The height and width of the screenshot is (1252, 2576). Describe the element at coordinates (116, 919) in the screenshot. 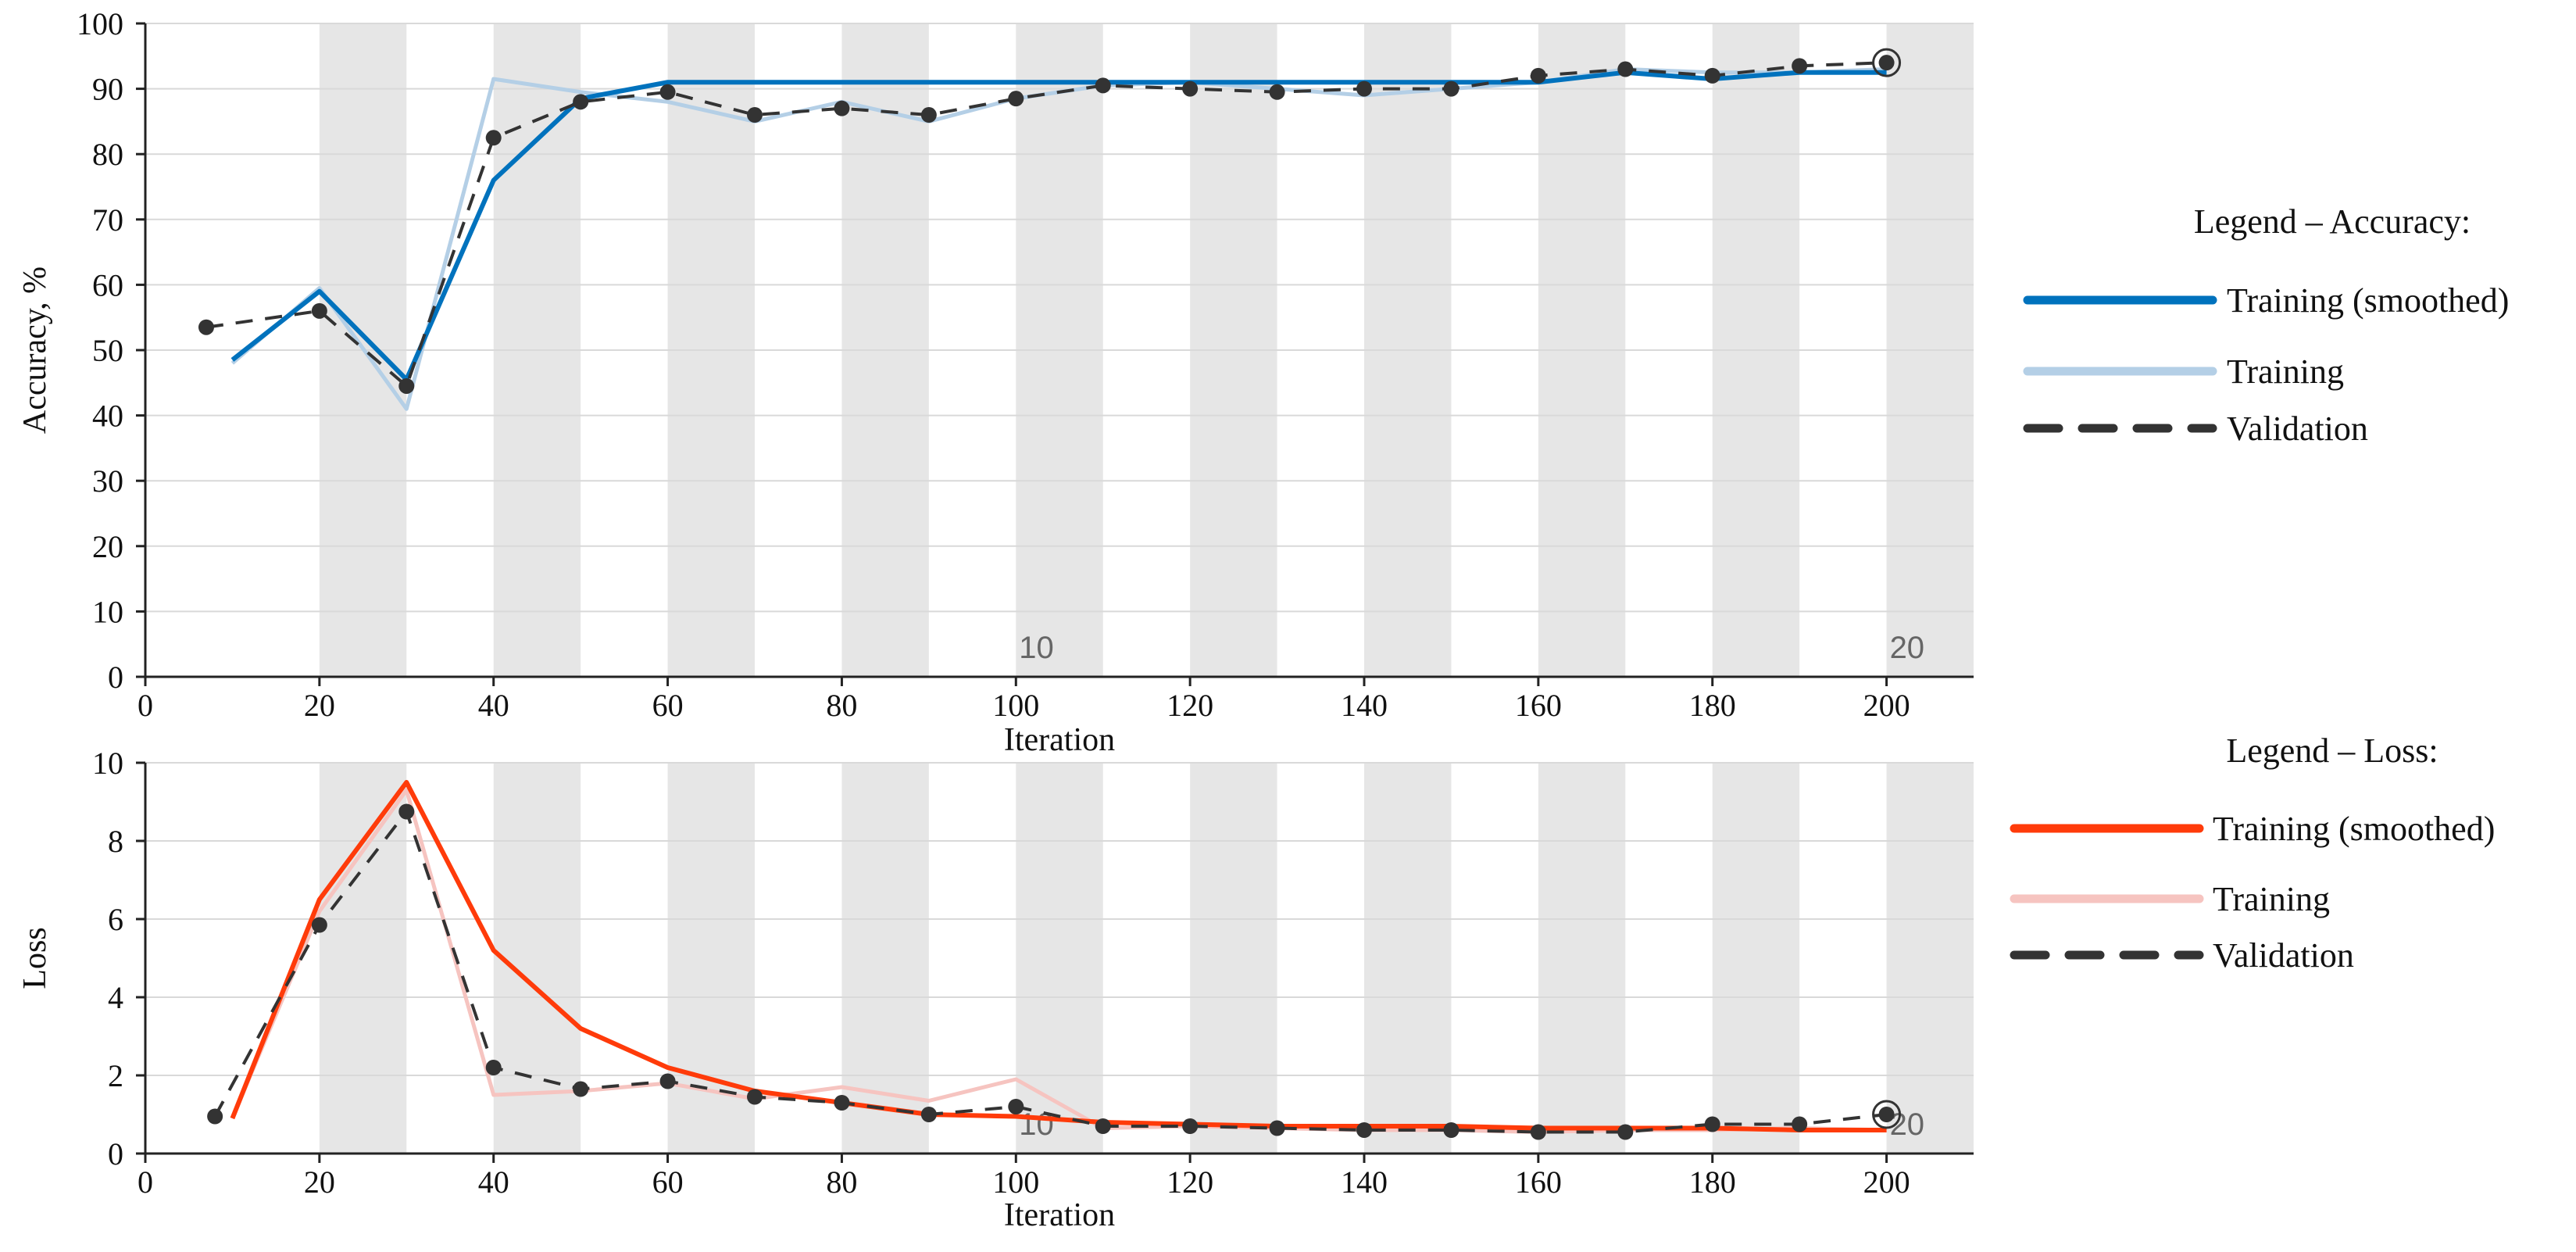

I see `y-tick-label: 6` at that location.